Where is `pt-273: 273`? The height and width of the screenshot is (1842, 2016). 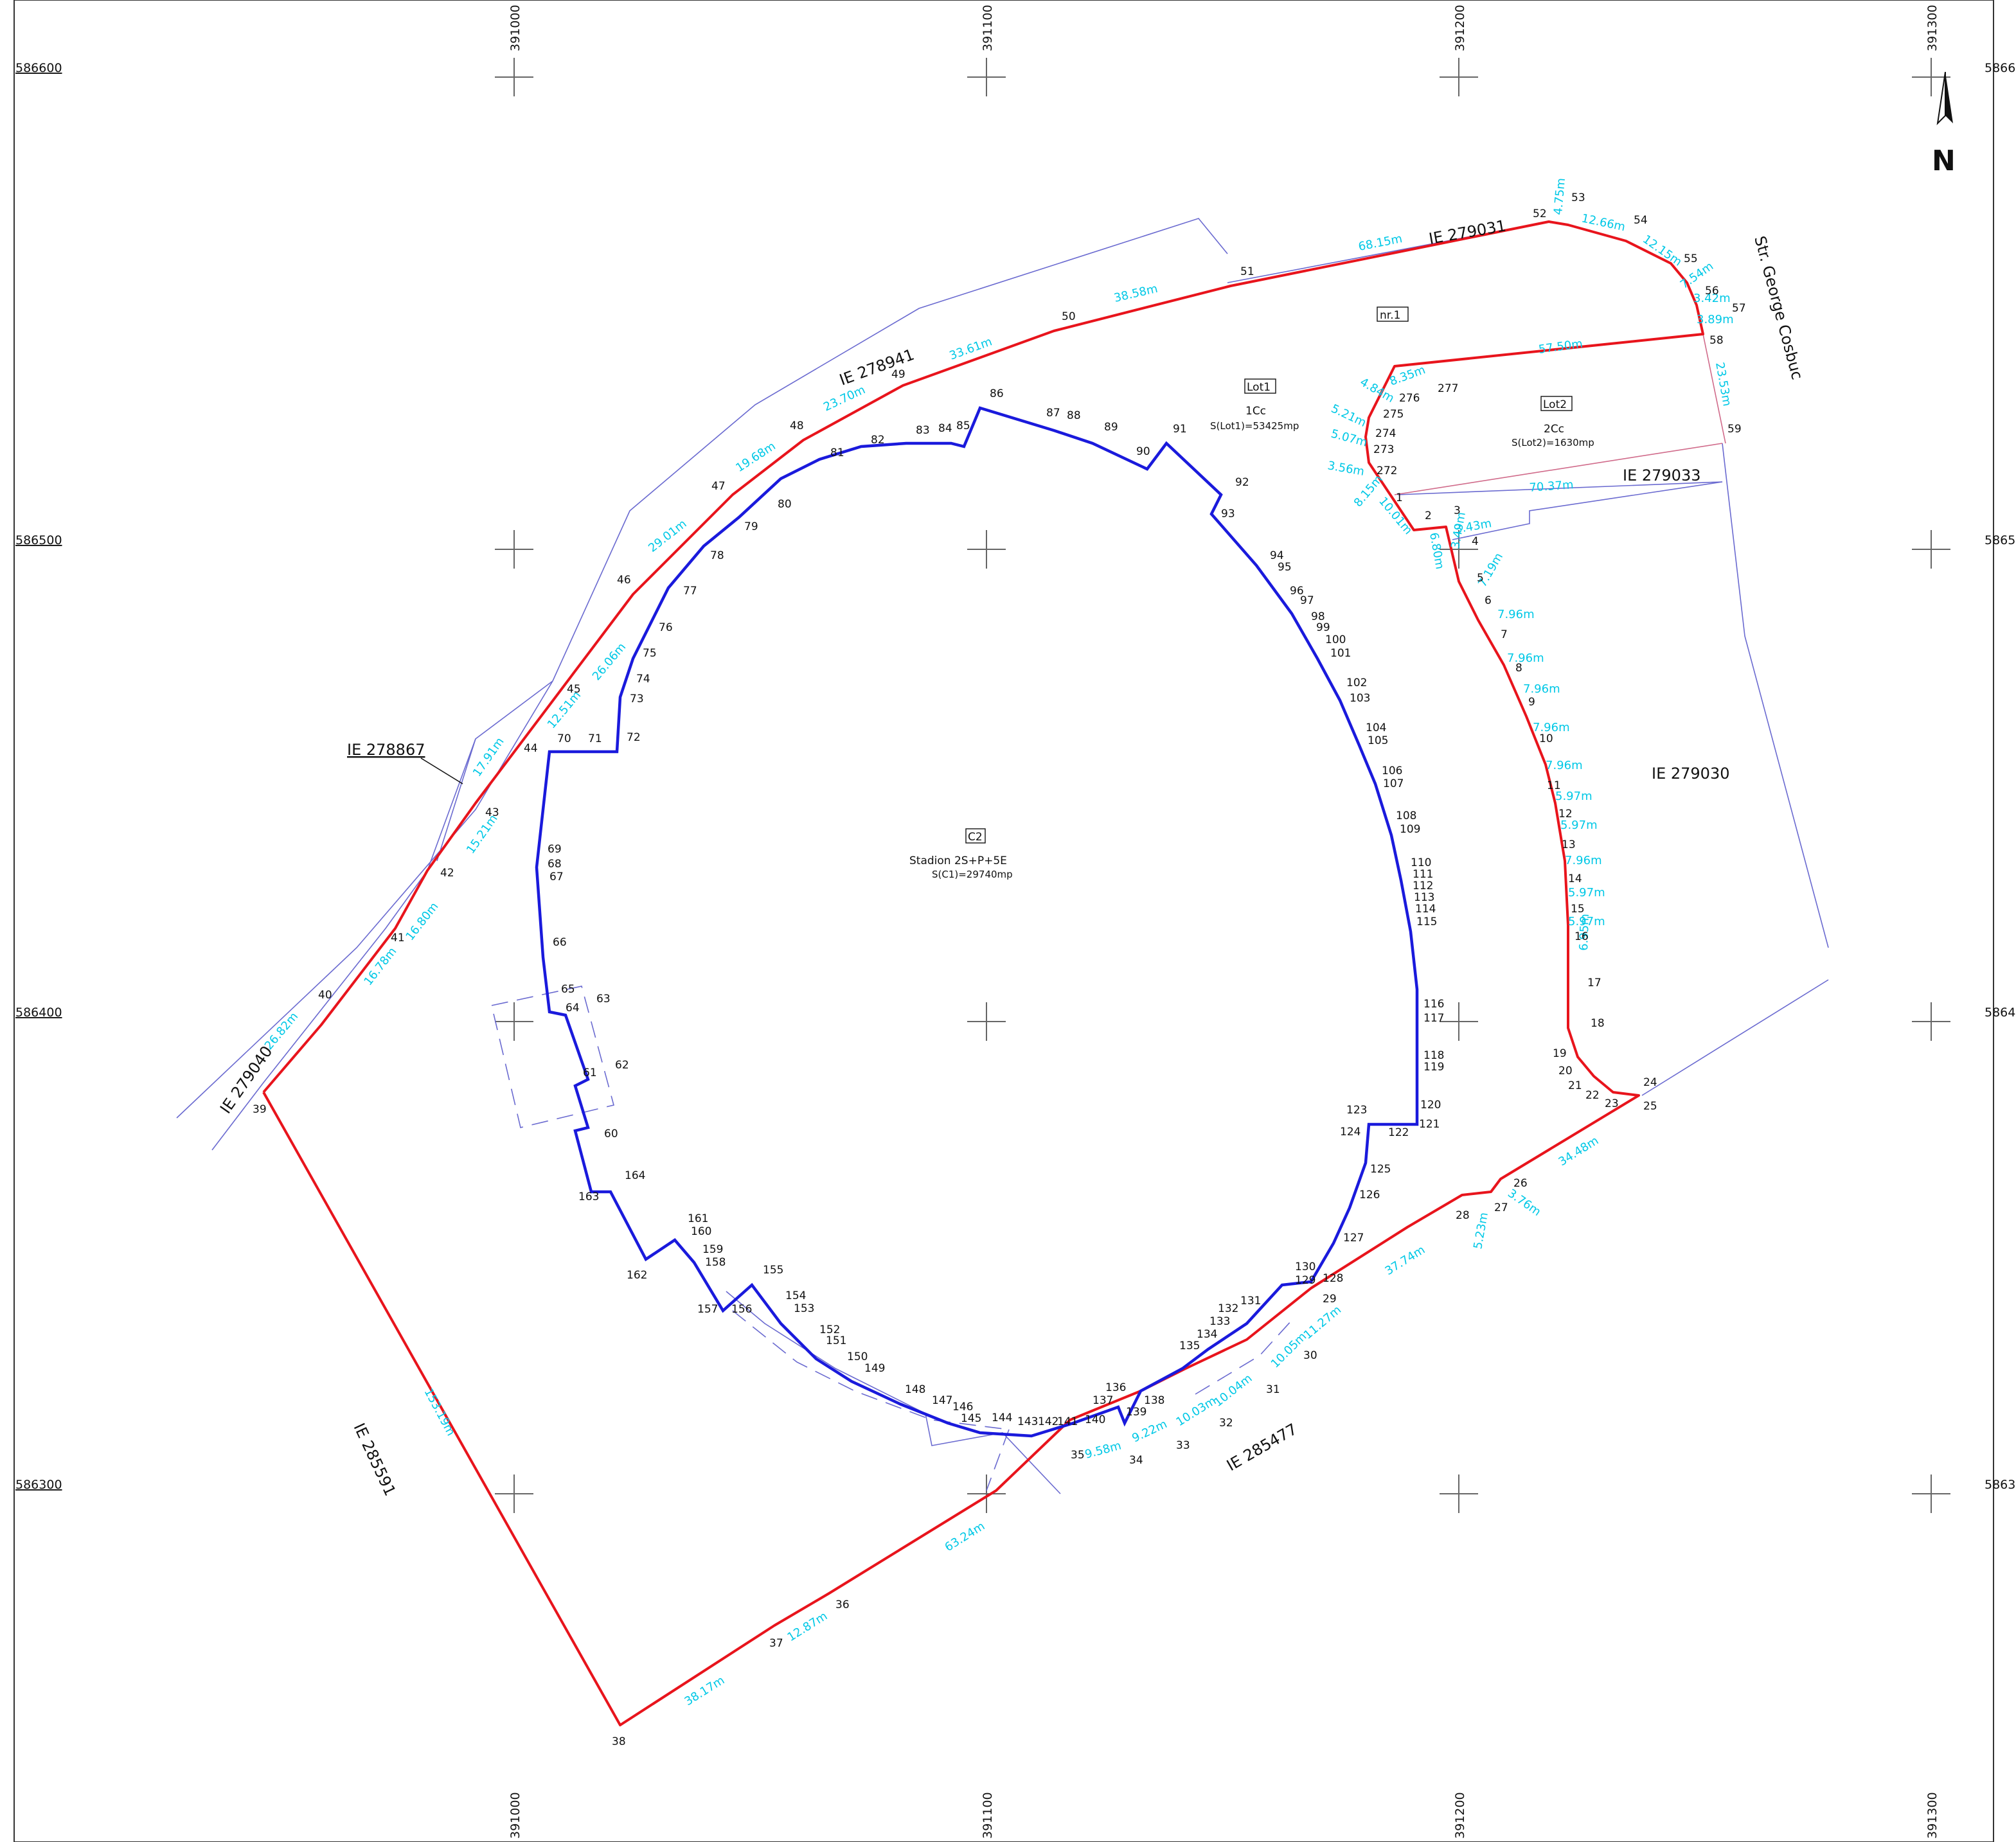
pt-273: 273 is located at coordinates (1383, 449).